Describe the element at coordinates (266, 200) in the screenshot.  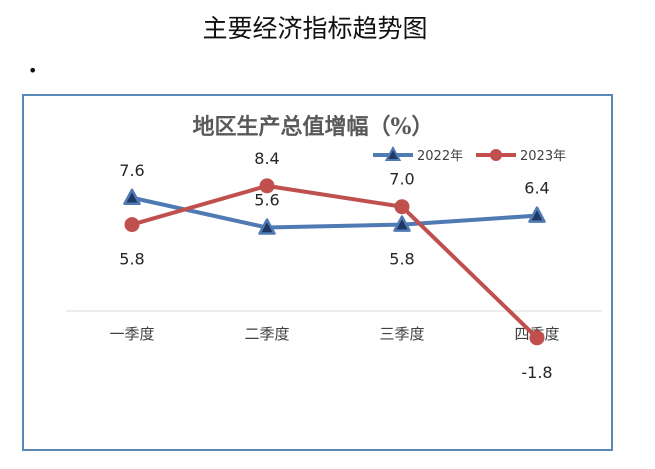
I see `data-label: 5.6` at that location.